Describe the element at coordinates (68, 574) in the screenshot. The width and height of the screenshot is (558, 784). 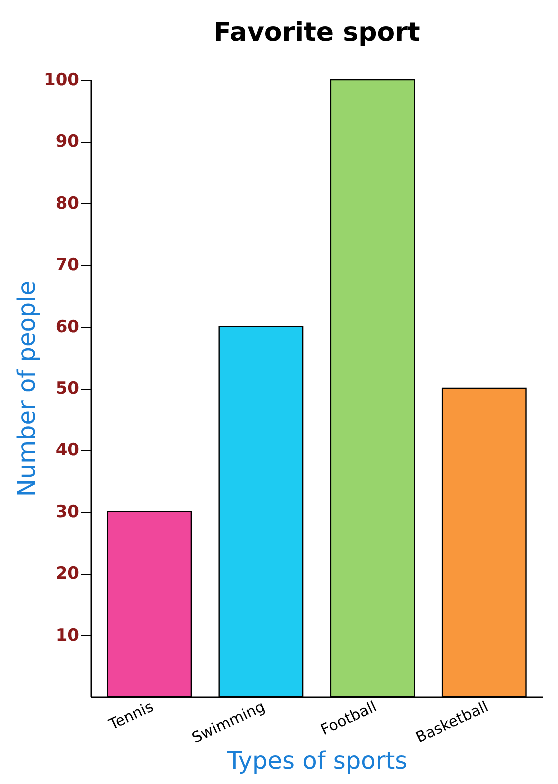
I see `y-tick-label: 20` at that location.